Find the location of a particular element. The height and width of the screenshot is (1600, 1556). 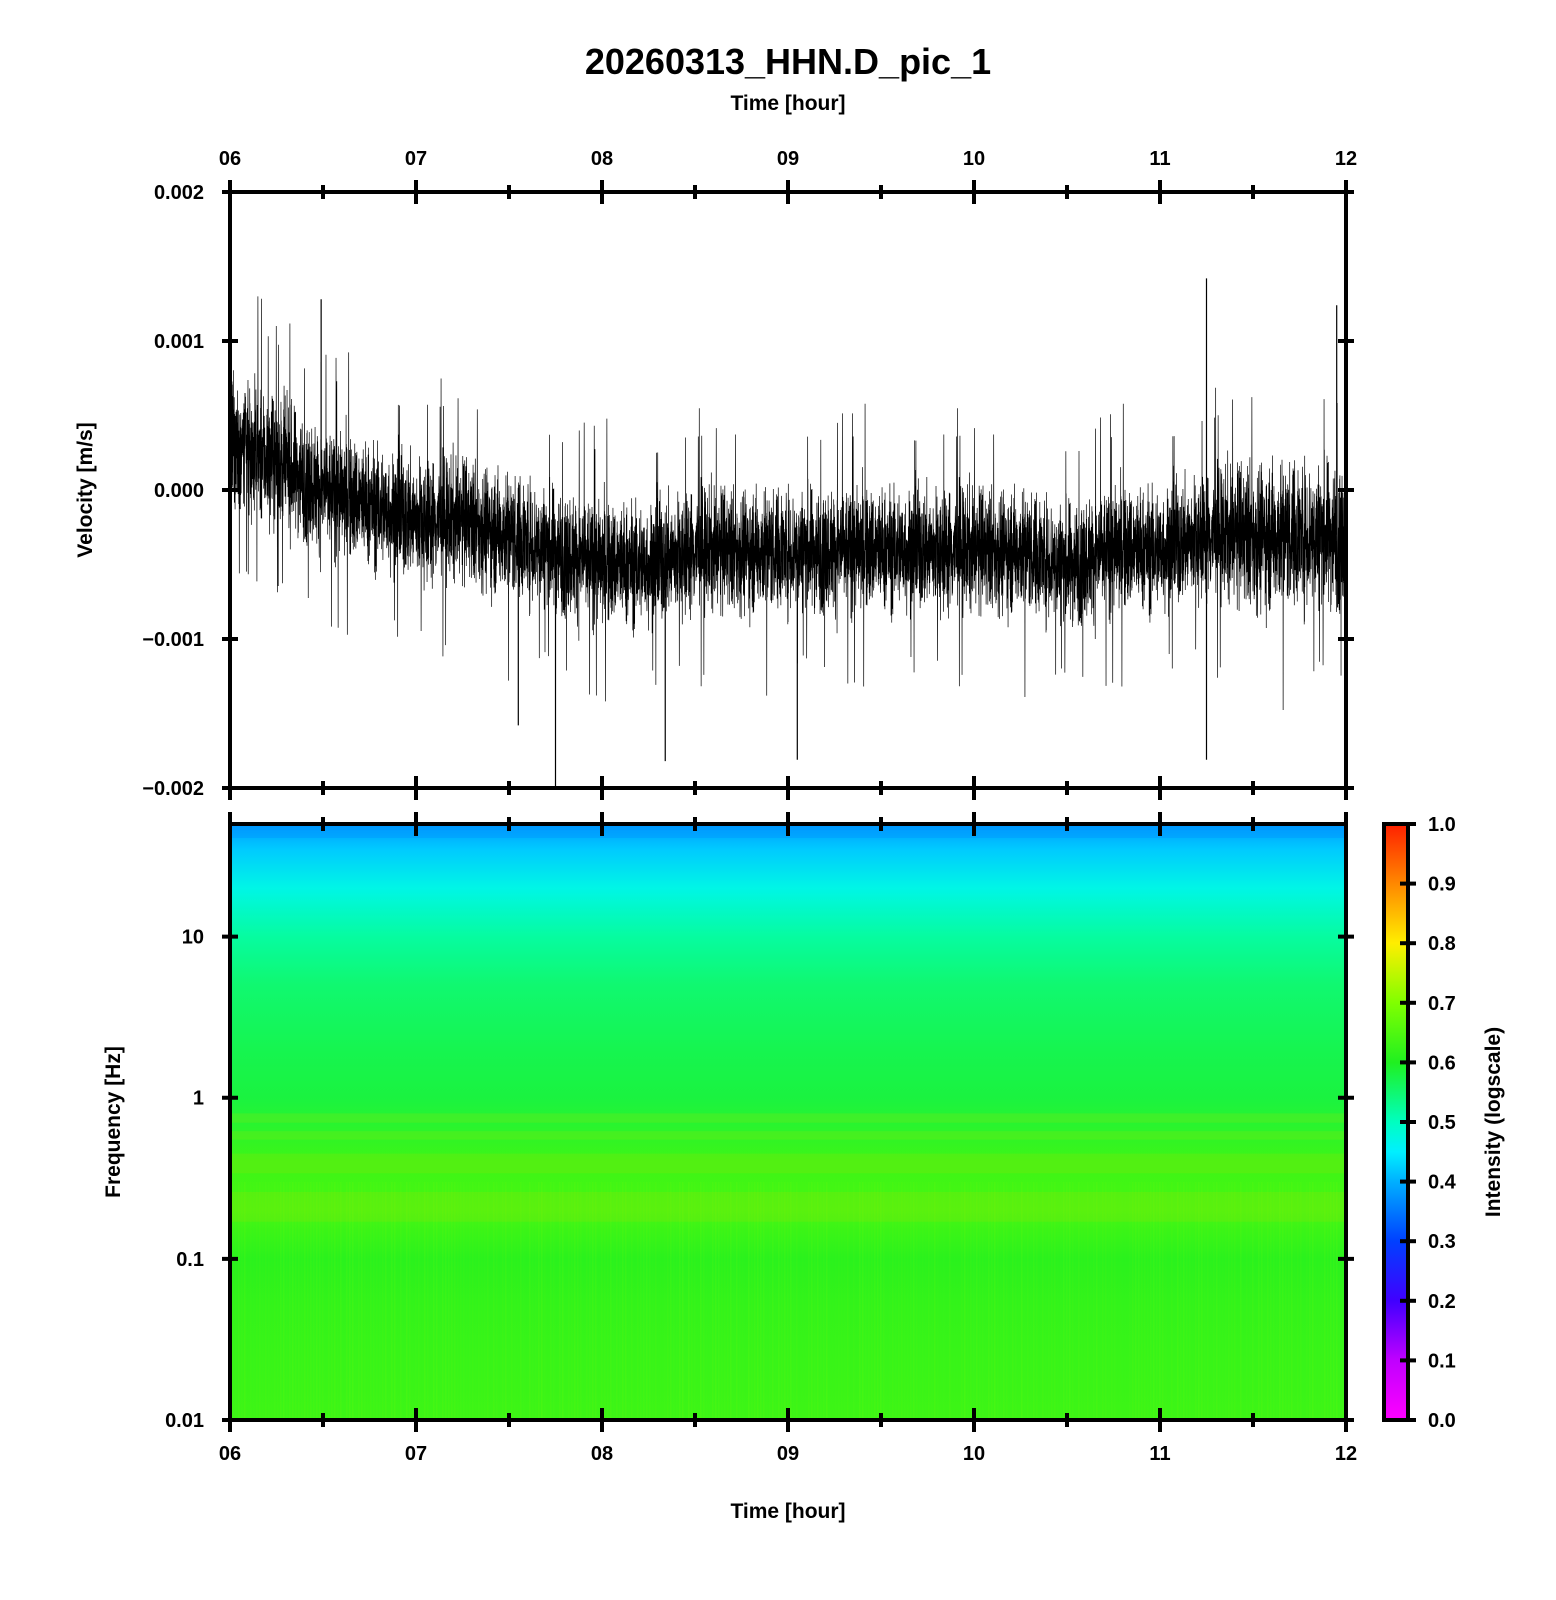

x-tick-label: 10 is located at coordinates (974, 159).